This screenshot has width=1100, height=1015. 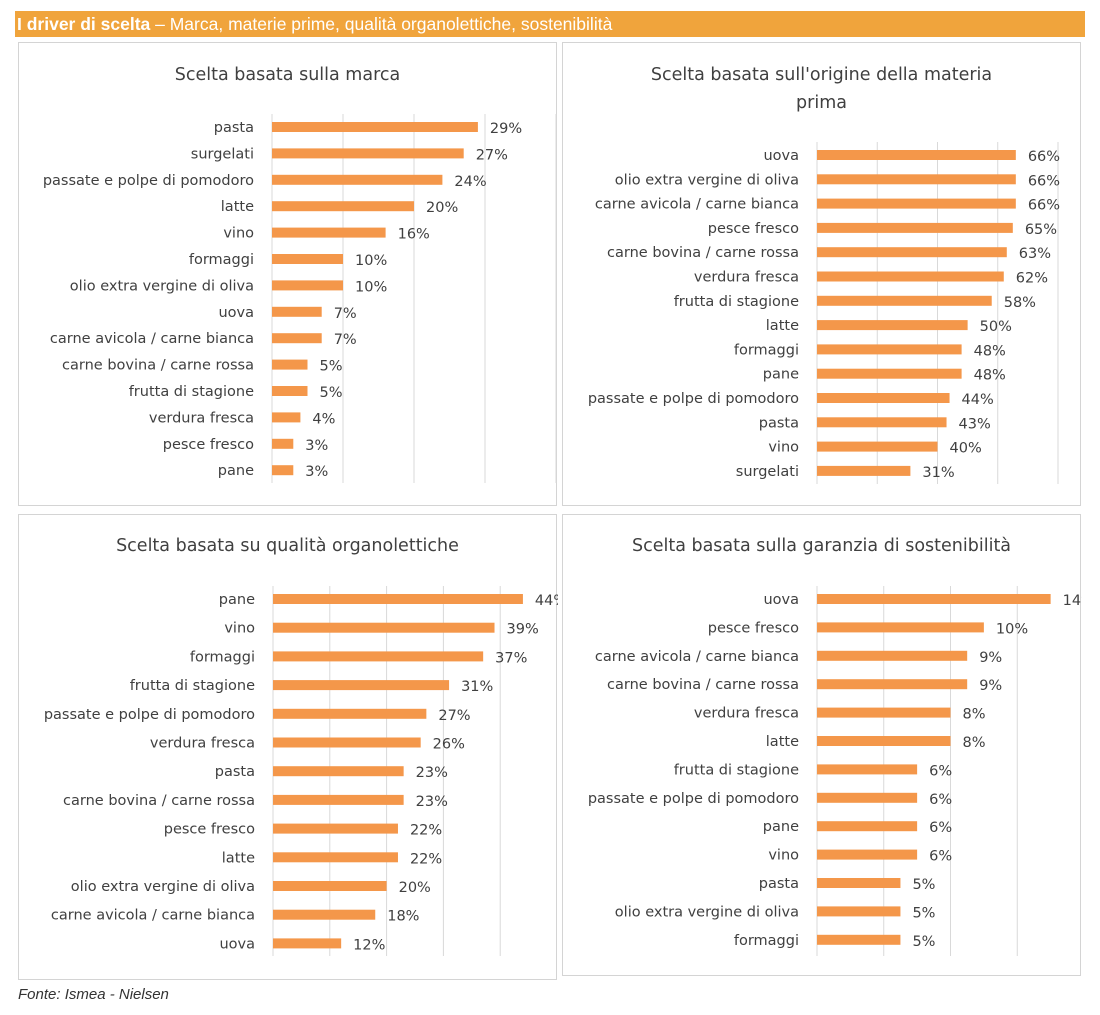 What do you see at coordinates (371, 261) in the screenshot?
I see `value-label: 10%` at bounding box center [371, 261].